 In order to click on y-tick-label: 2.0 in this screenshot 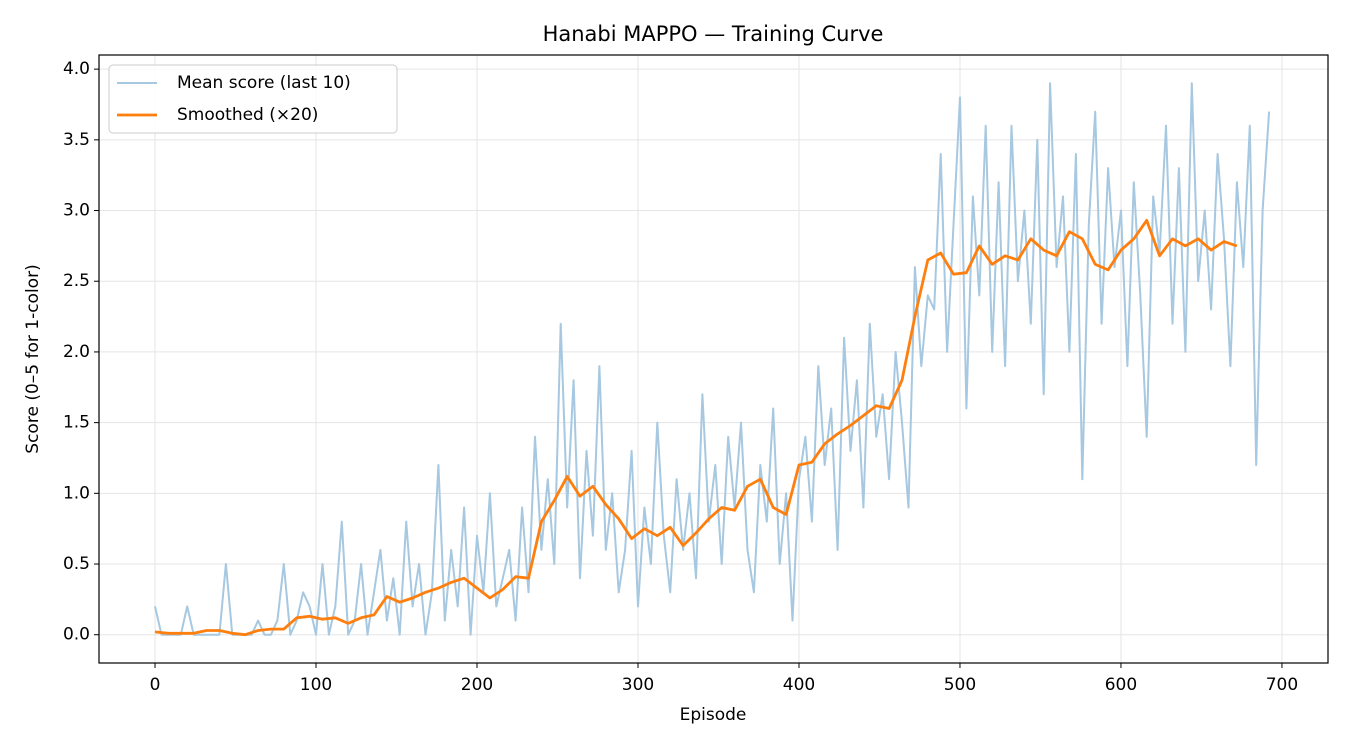, I will do `click(76, 352)`.